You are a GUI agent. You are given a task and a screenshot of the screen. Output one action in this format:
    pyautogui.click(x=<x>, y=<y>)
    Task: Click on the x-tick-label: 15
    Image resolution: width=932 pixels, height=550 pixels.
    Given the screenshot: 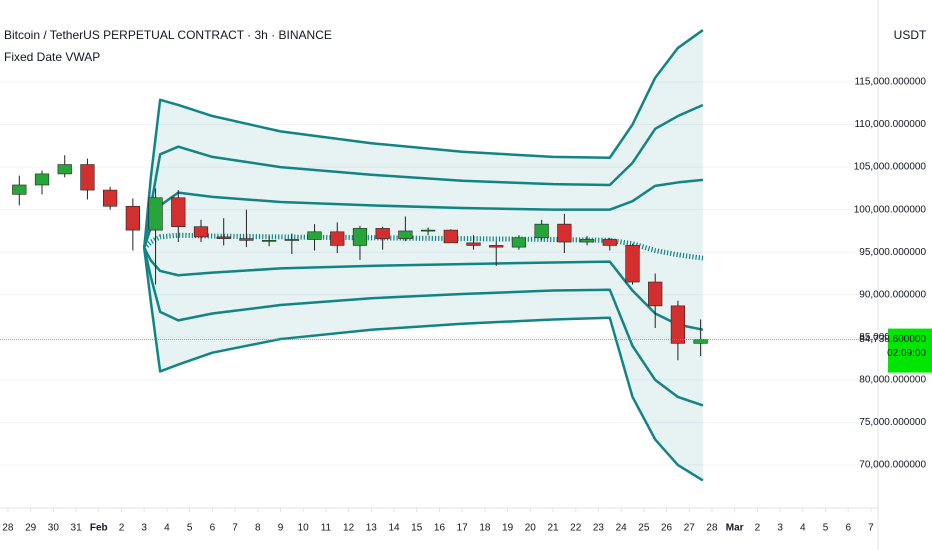 What is the action you would take?
    pyautogui.click(x=417, y=528)
    